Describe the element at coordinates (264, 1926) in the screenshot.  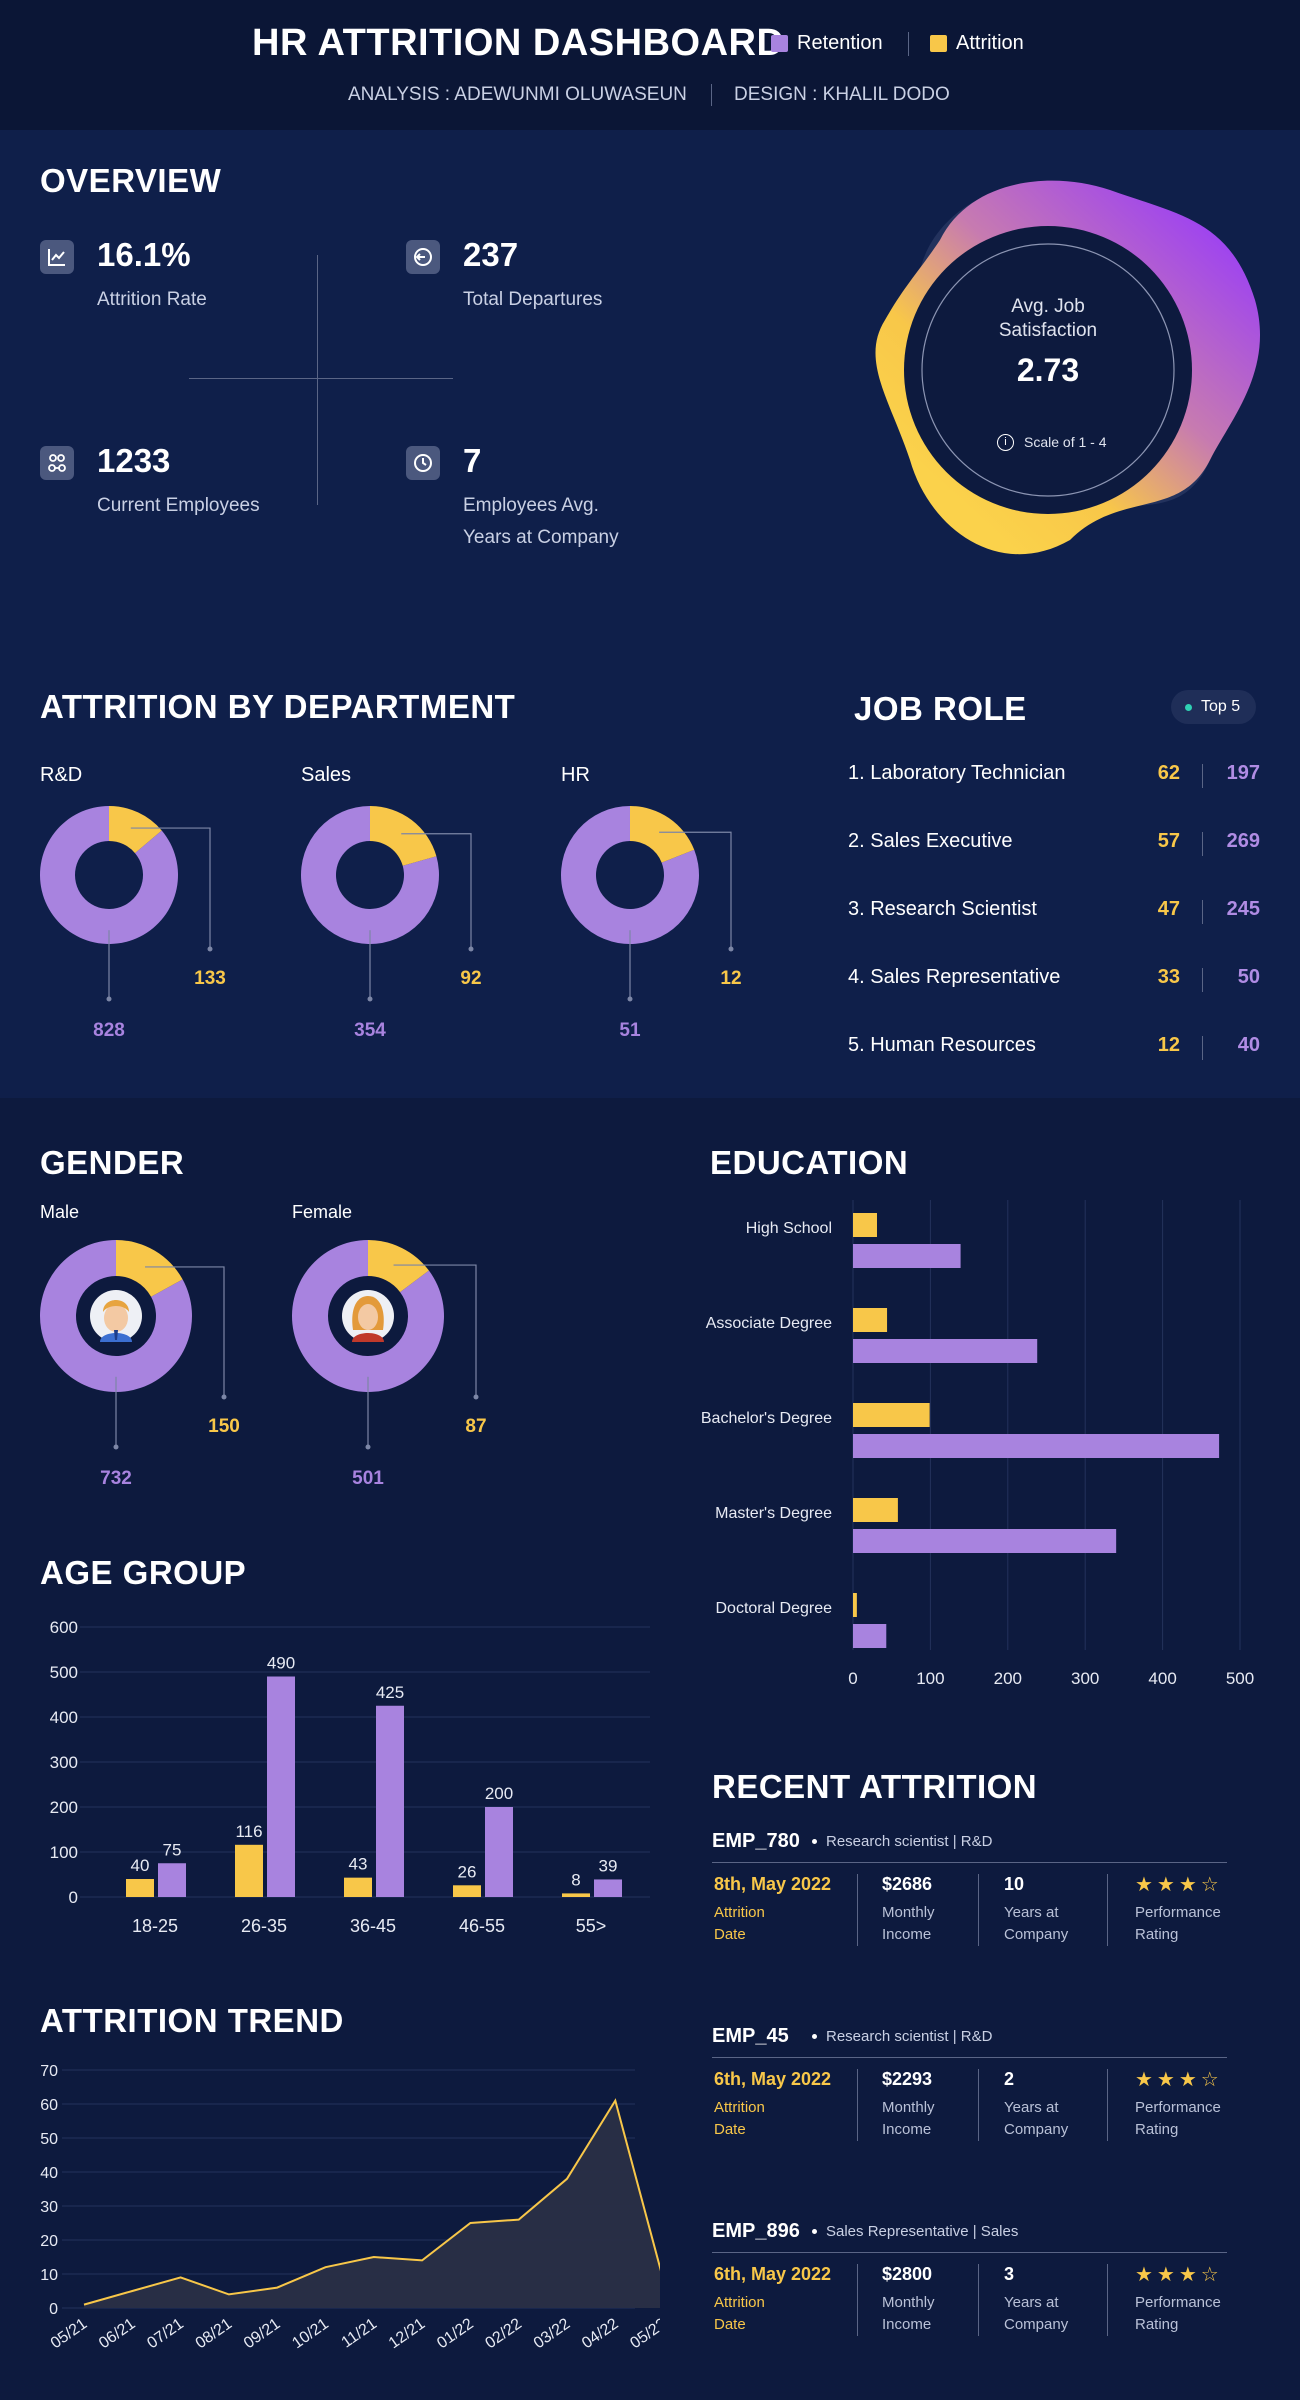
I see `age-category-label: 26-35` at that location.